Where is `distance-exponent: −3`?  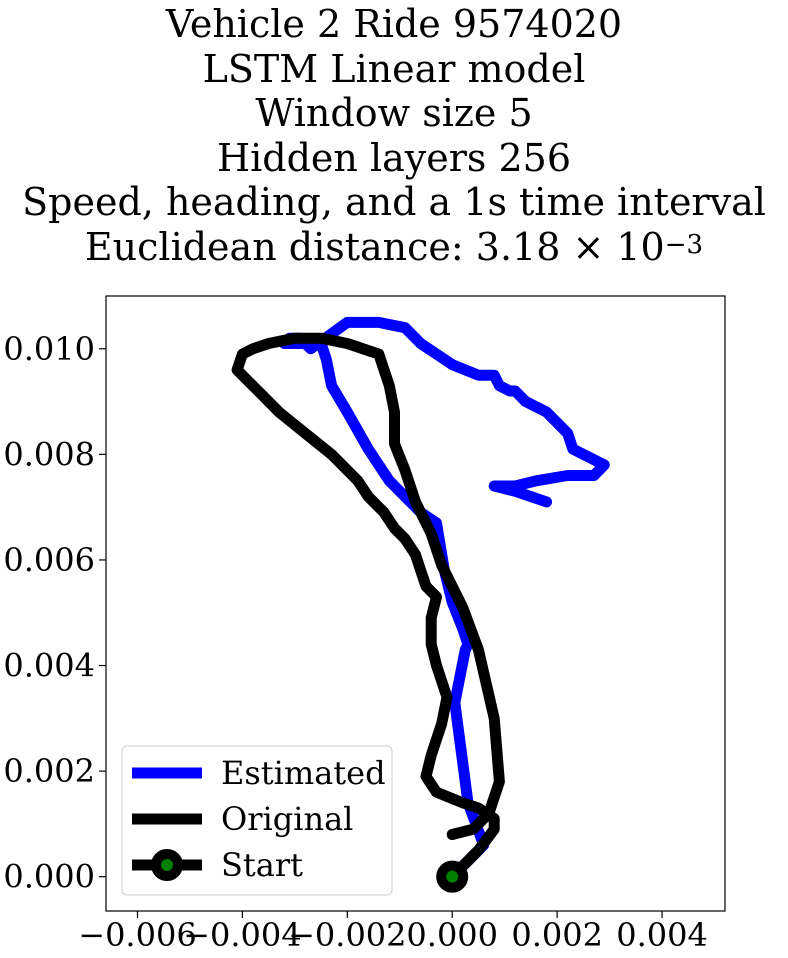
distance-exponent: −3 is located at coordinates (684, 244).